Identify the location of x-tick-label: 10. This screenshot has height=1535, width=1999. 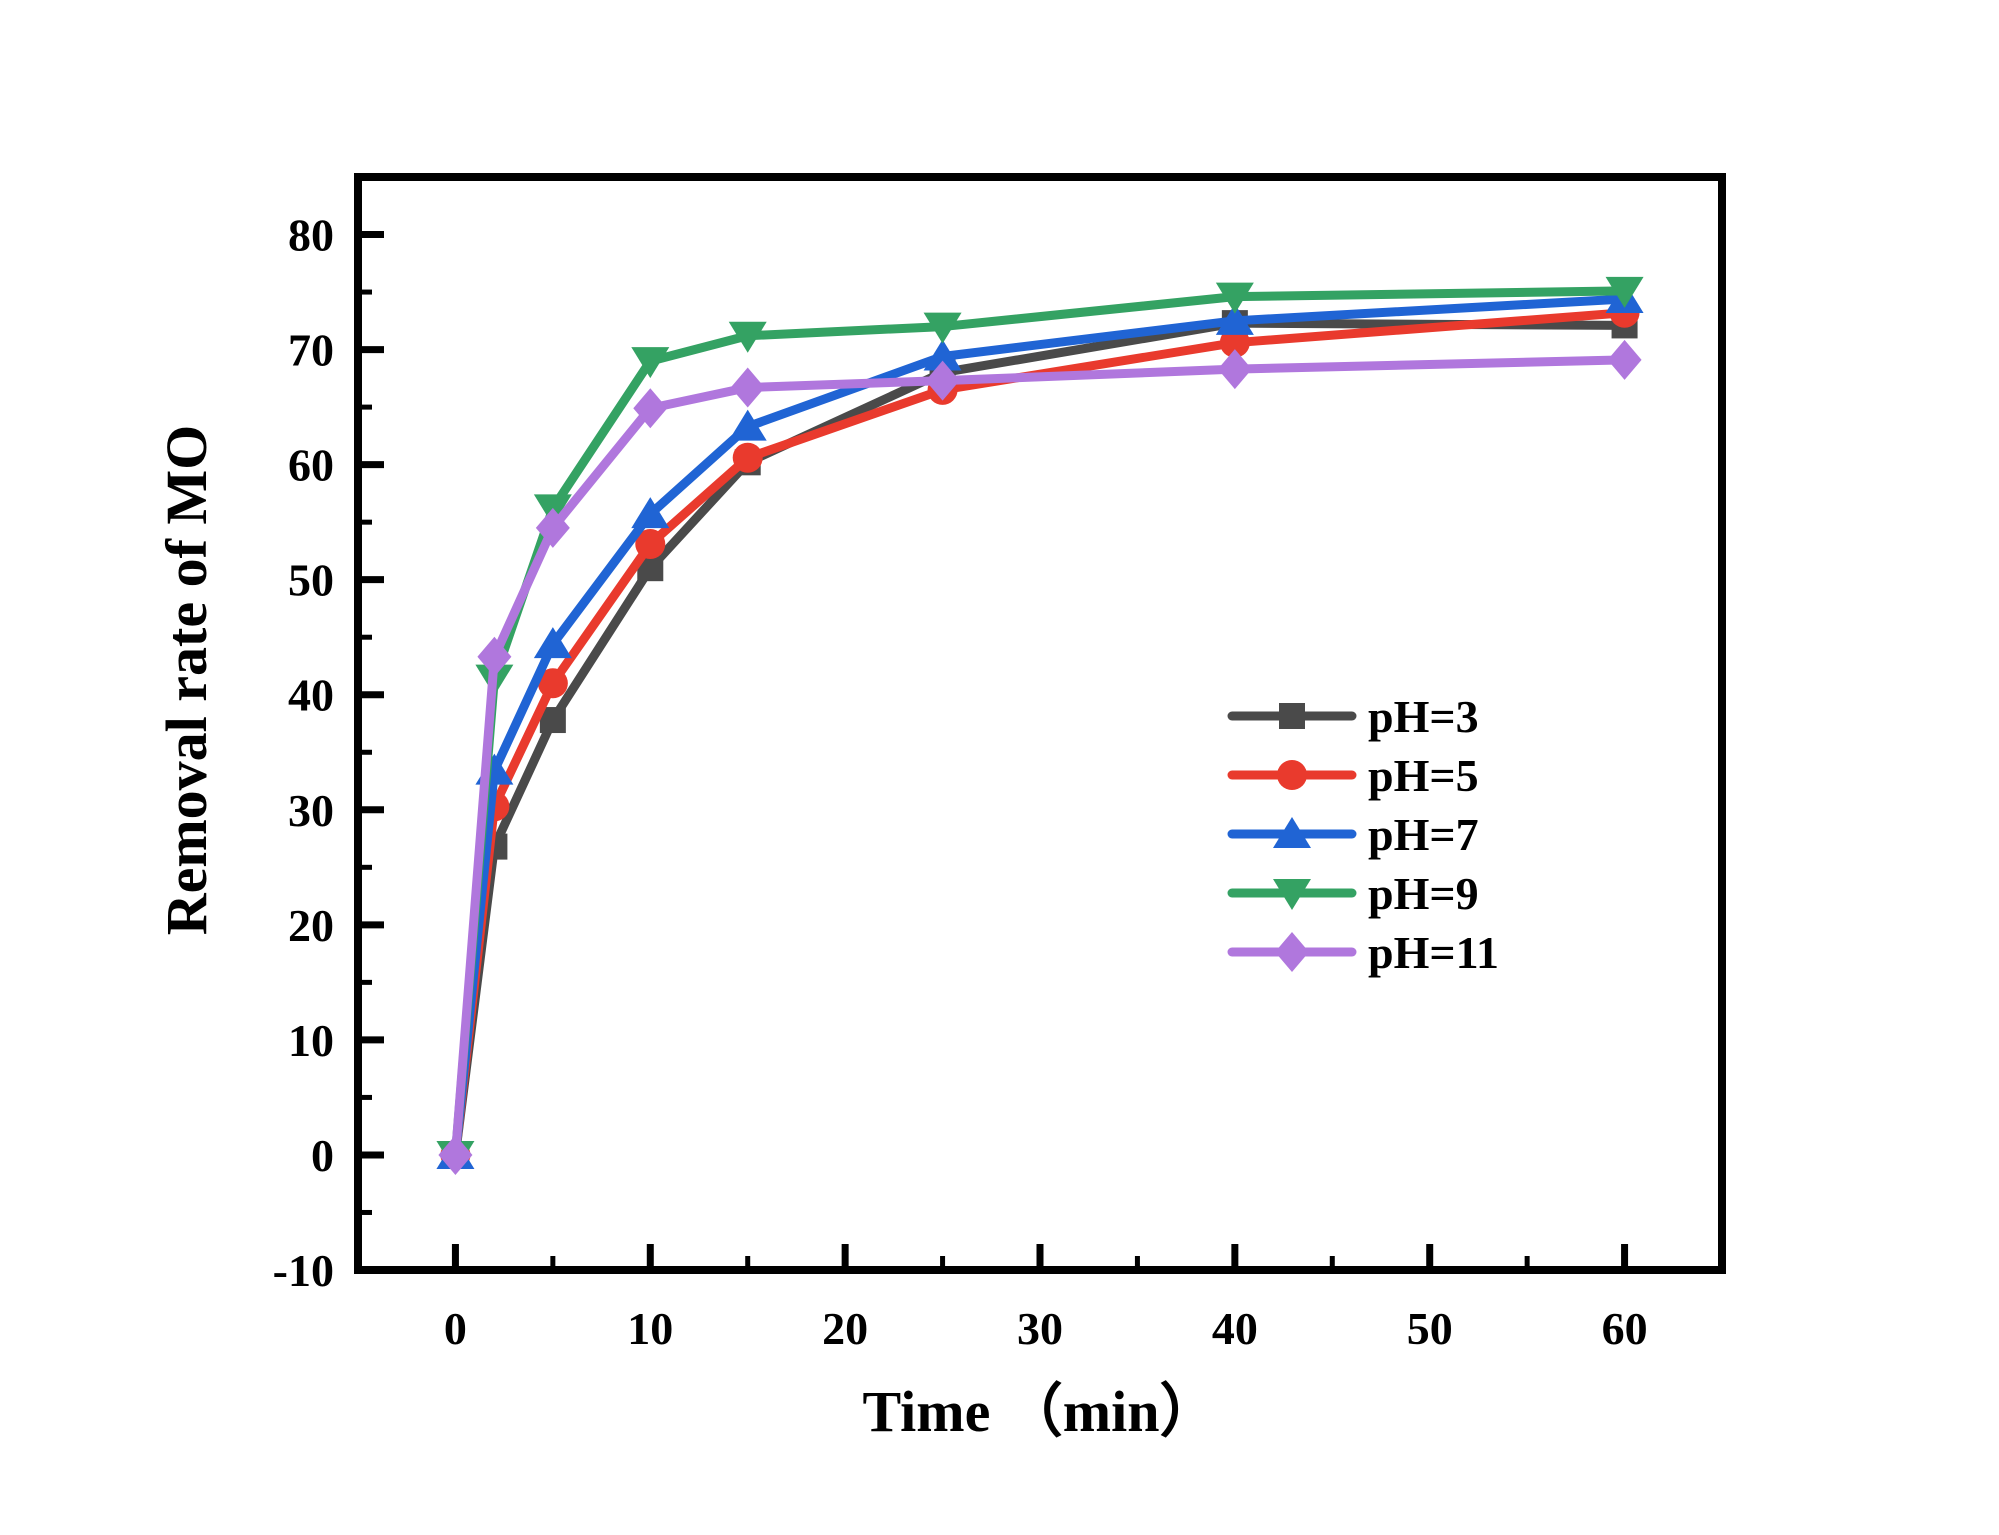
(650, 1328).